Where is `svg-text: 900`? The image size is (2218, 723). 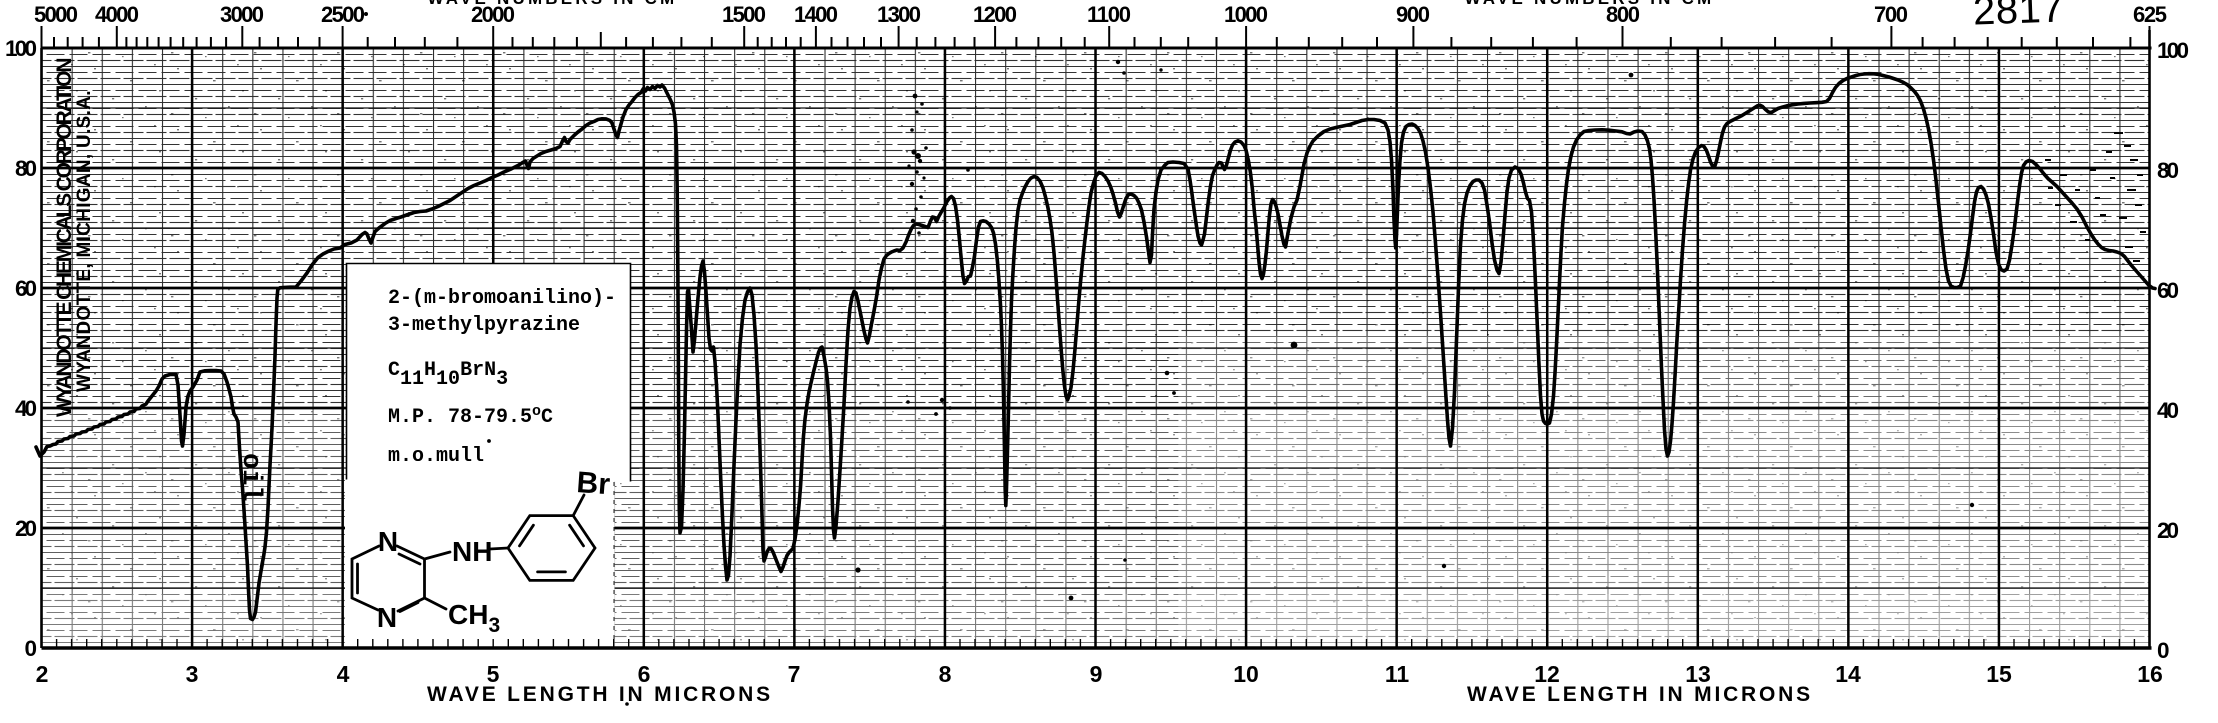 svg-text: 900 is located at coordinates (1413, 14).